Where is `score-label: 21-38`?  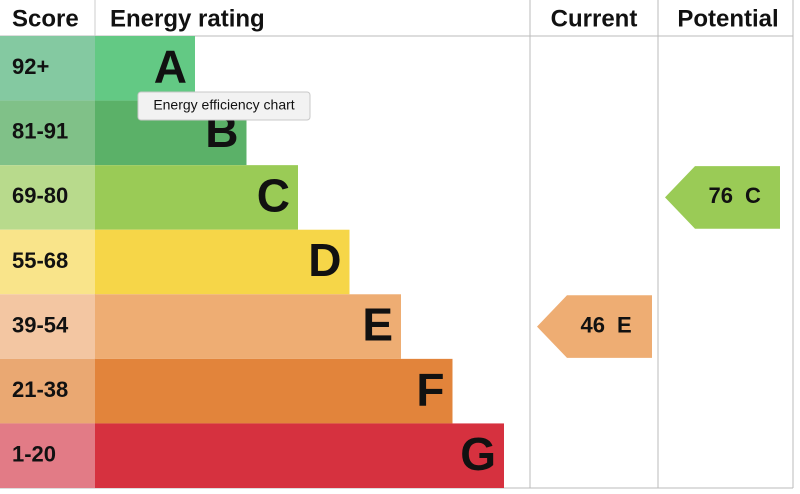 score-label: 21-38 is located at coordinates (40, 389).